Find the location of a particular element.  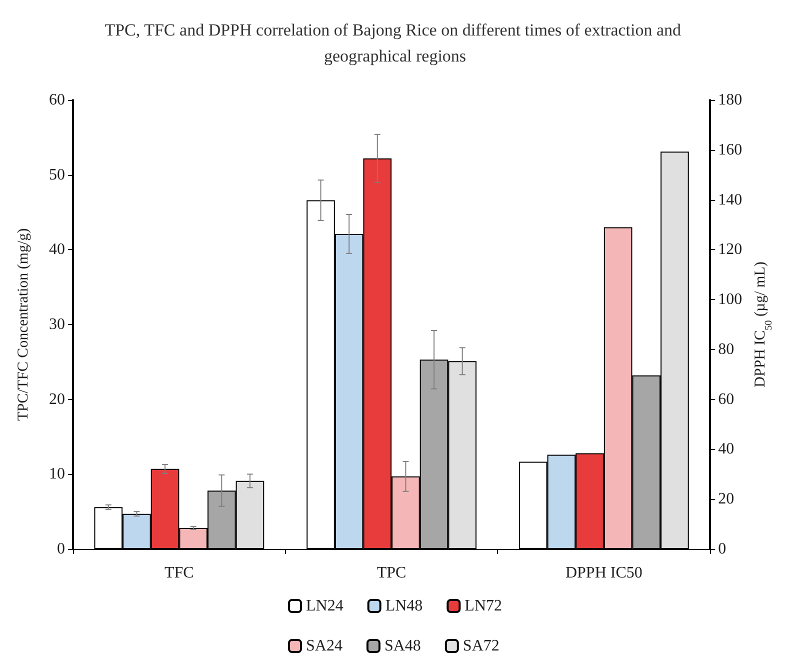

y-axis-title: TPC/TFC Concentration (mg/g) is located at coordinates (24, 324).